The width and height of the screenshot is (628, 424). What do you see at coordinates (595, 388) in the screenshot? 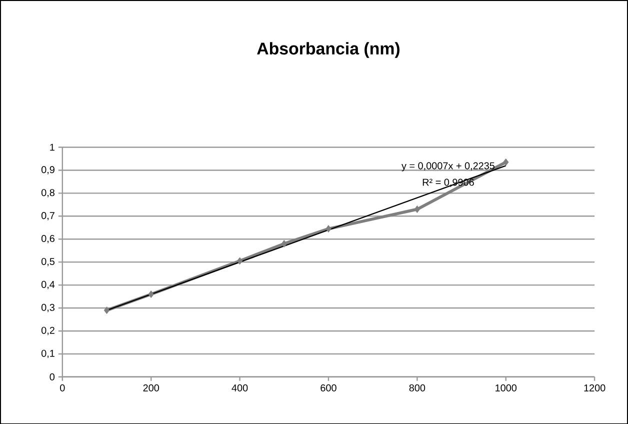
I see `x-tick-label: 1200` at bounding box center [595, 388].